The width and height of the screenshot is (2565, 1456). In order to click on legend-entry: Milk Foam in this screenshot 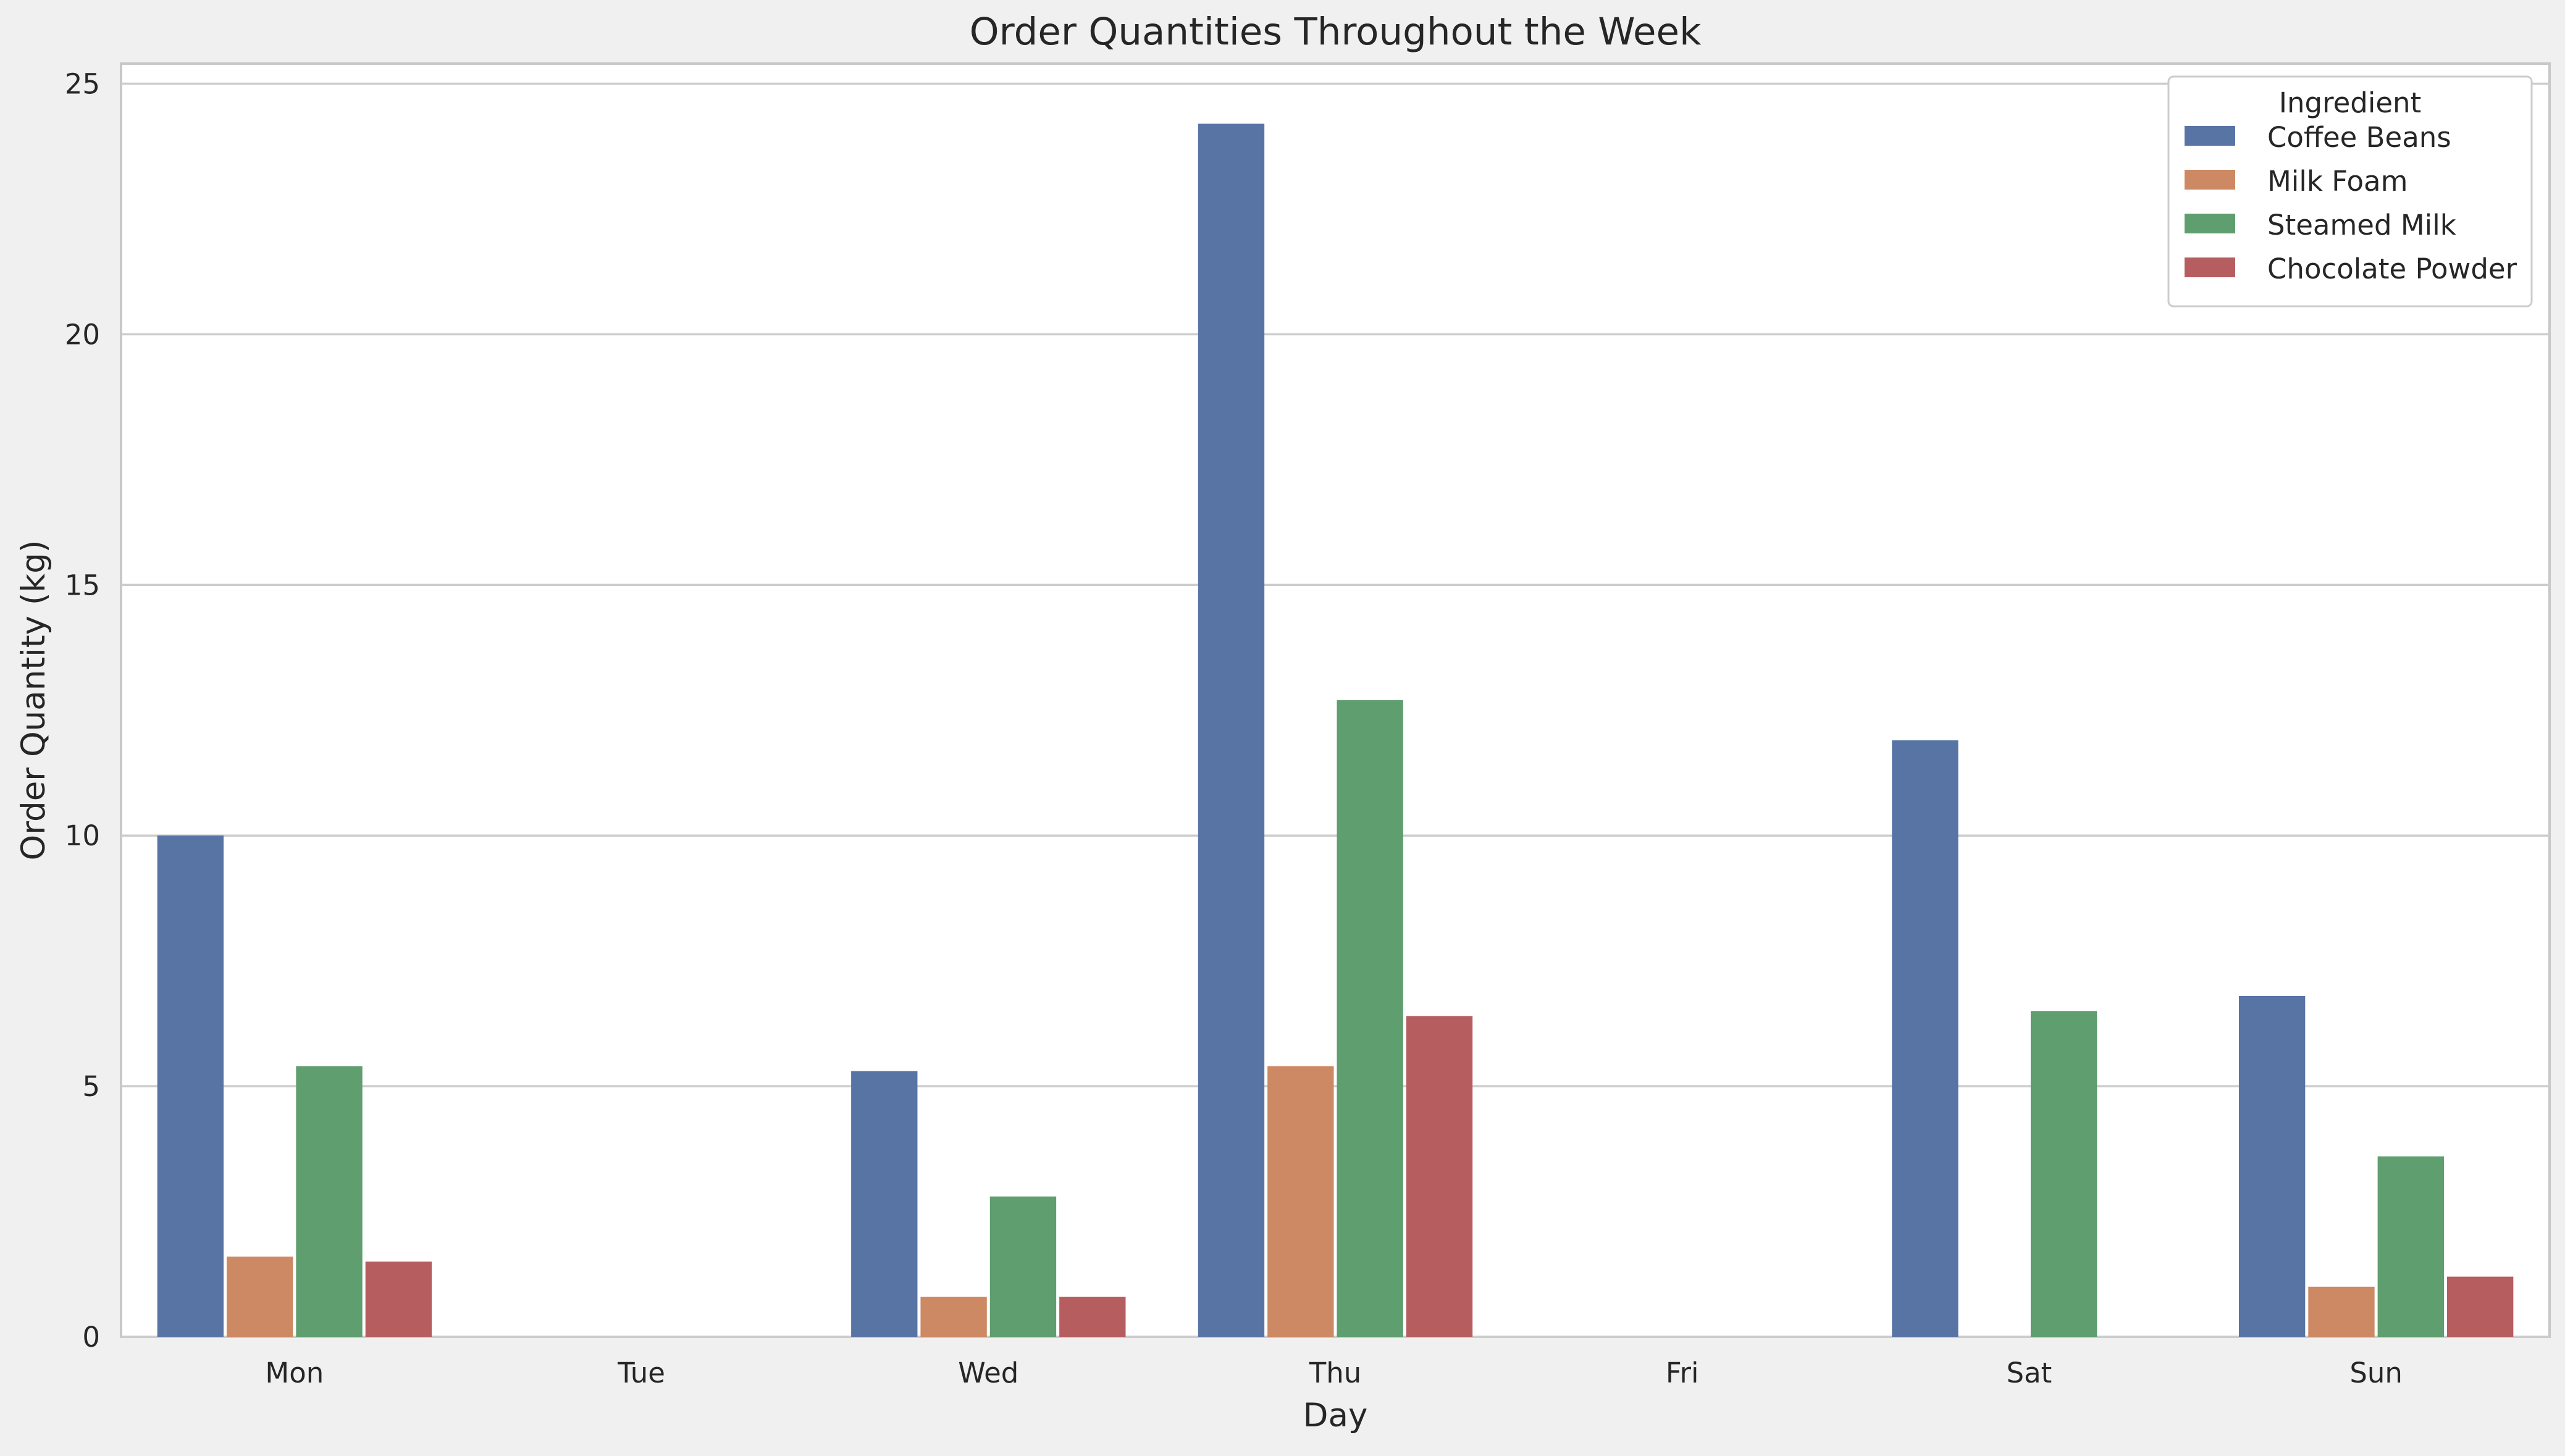, I will do `click(2337, 181)`.